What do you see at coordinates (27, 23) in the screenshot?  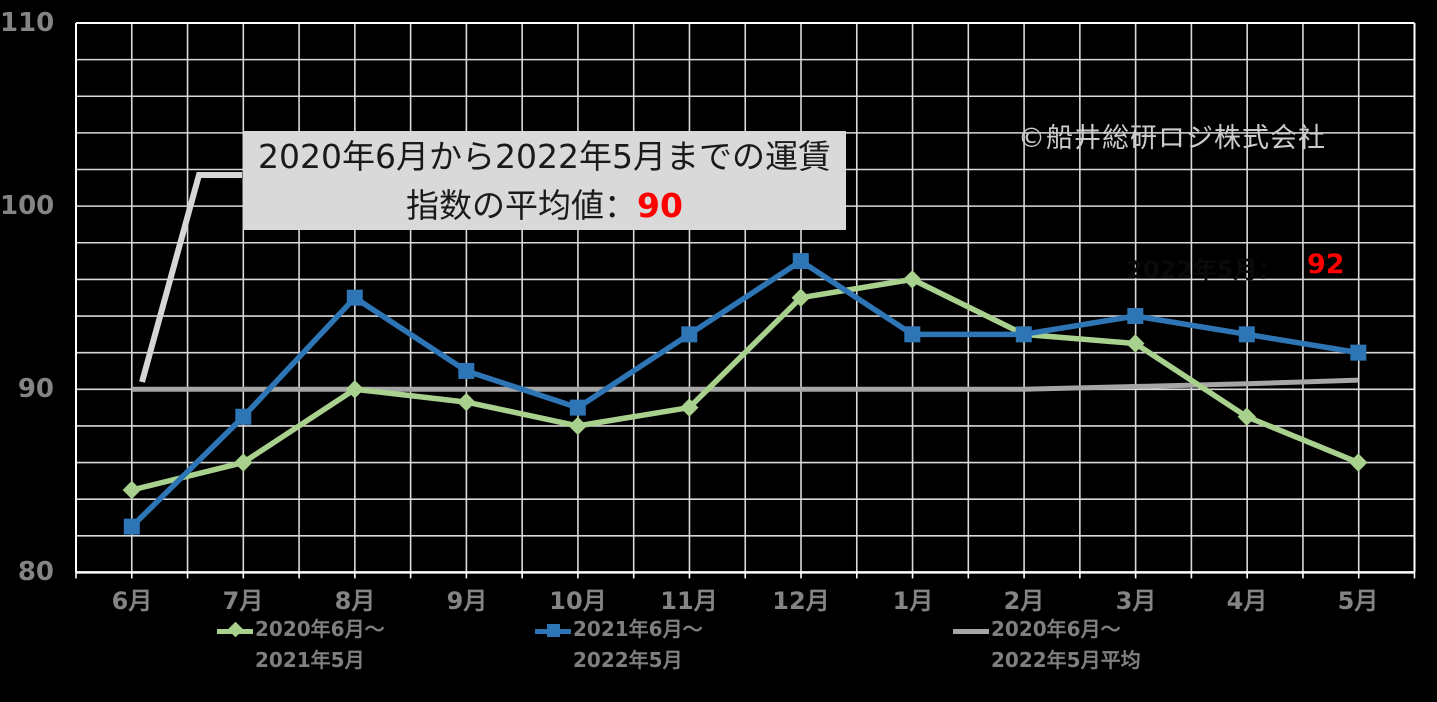 I see `y-tick-label-110: 110` at bounding box center [27, 23].